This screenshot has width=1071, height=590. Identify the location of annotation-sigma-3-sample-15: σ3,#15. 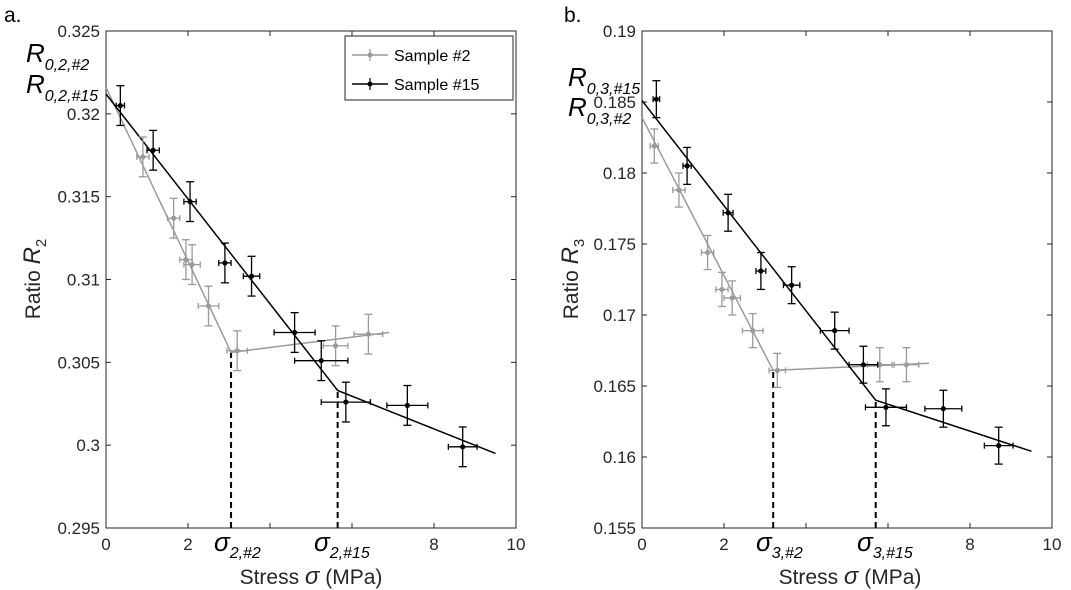
(885, 544).